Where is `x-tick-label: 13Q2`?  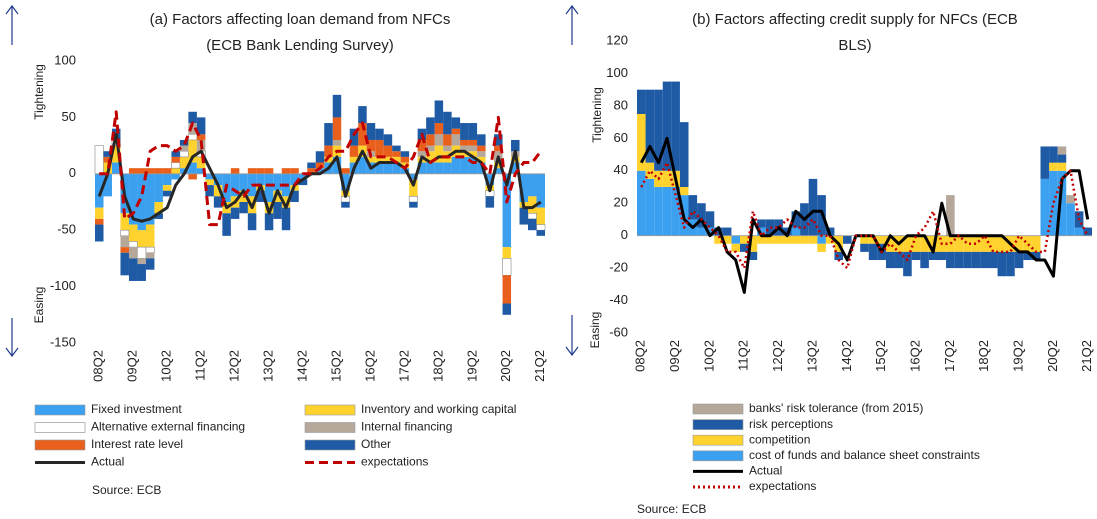 x-tick-label: 13Q2 is located at coordinates (267, 366).